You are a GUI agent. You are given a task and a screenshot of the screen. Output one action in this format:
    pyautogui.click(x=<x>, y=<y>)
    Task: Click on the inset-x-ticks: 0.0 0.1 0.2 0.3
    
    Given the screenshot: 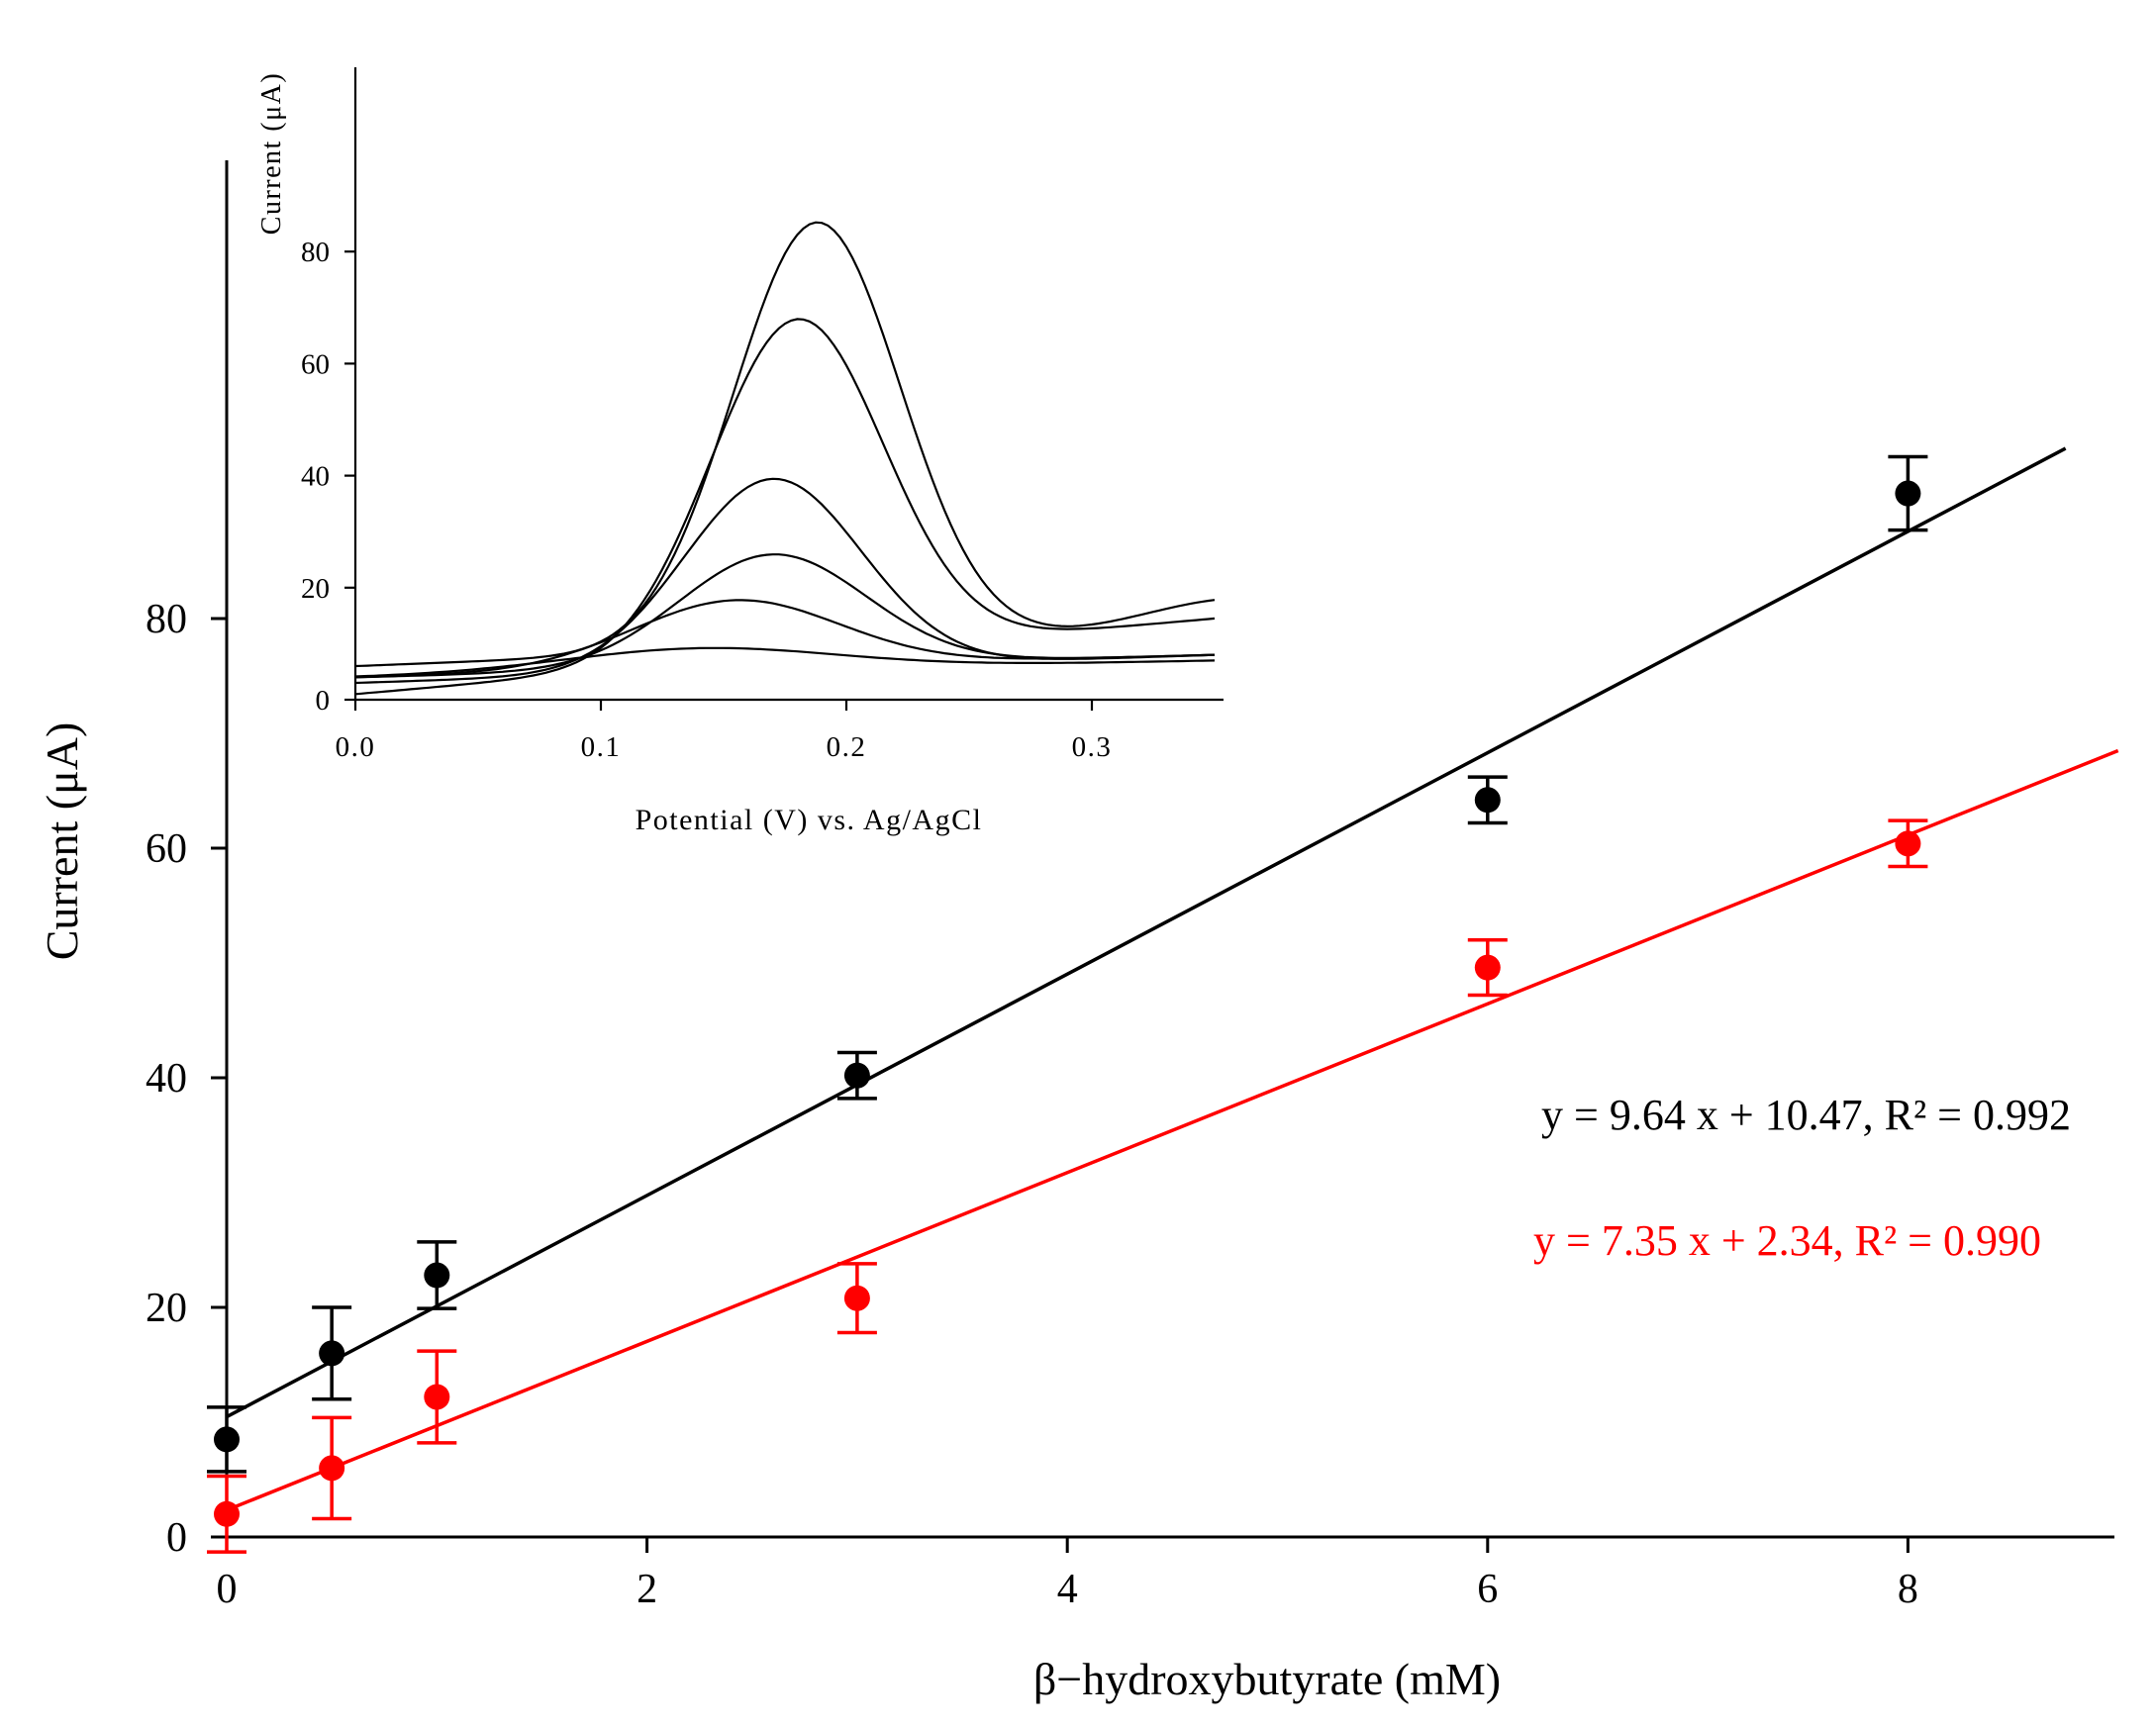 What is the action you would take?
    pyautogui.click(x=724, y=732)
    